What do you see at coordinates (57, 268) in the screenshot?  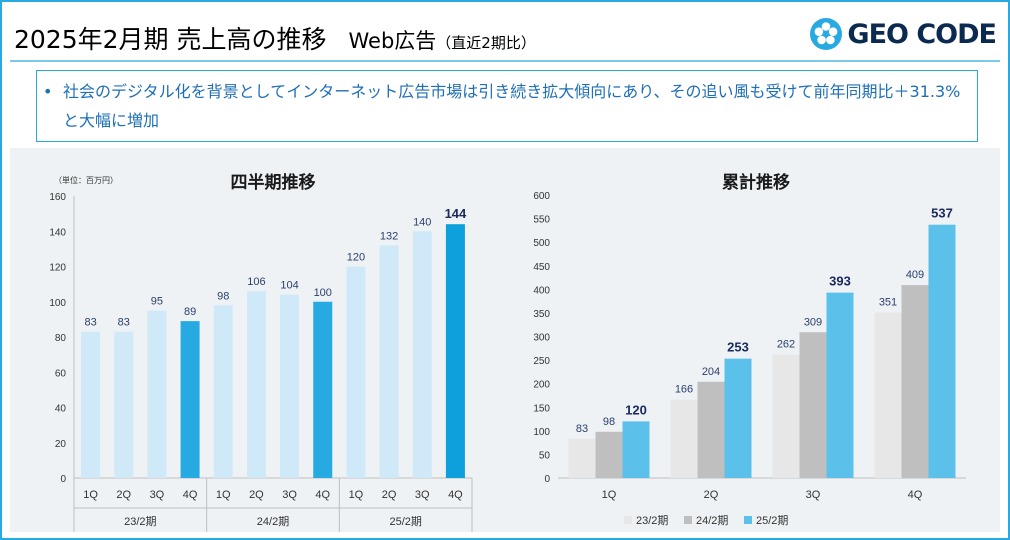 I see `y-tick-label: 120` at bounding box center [57, 268].